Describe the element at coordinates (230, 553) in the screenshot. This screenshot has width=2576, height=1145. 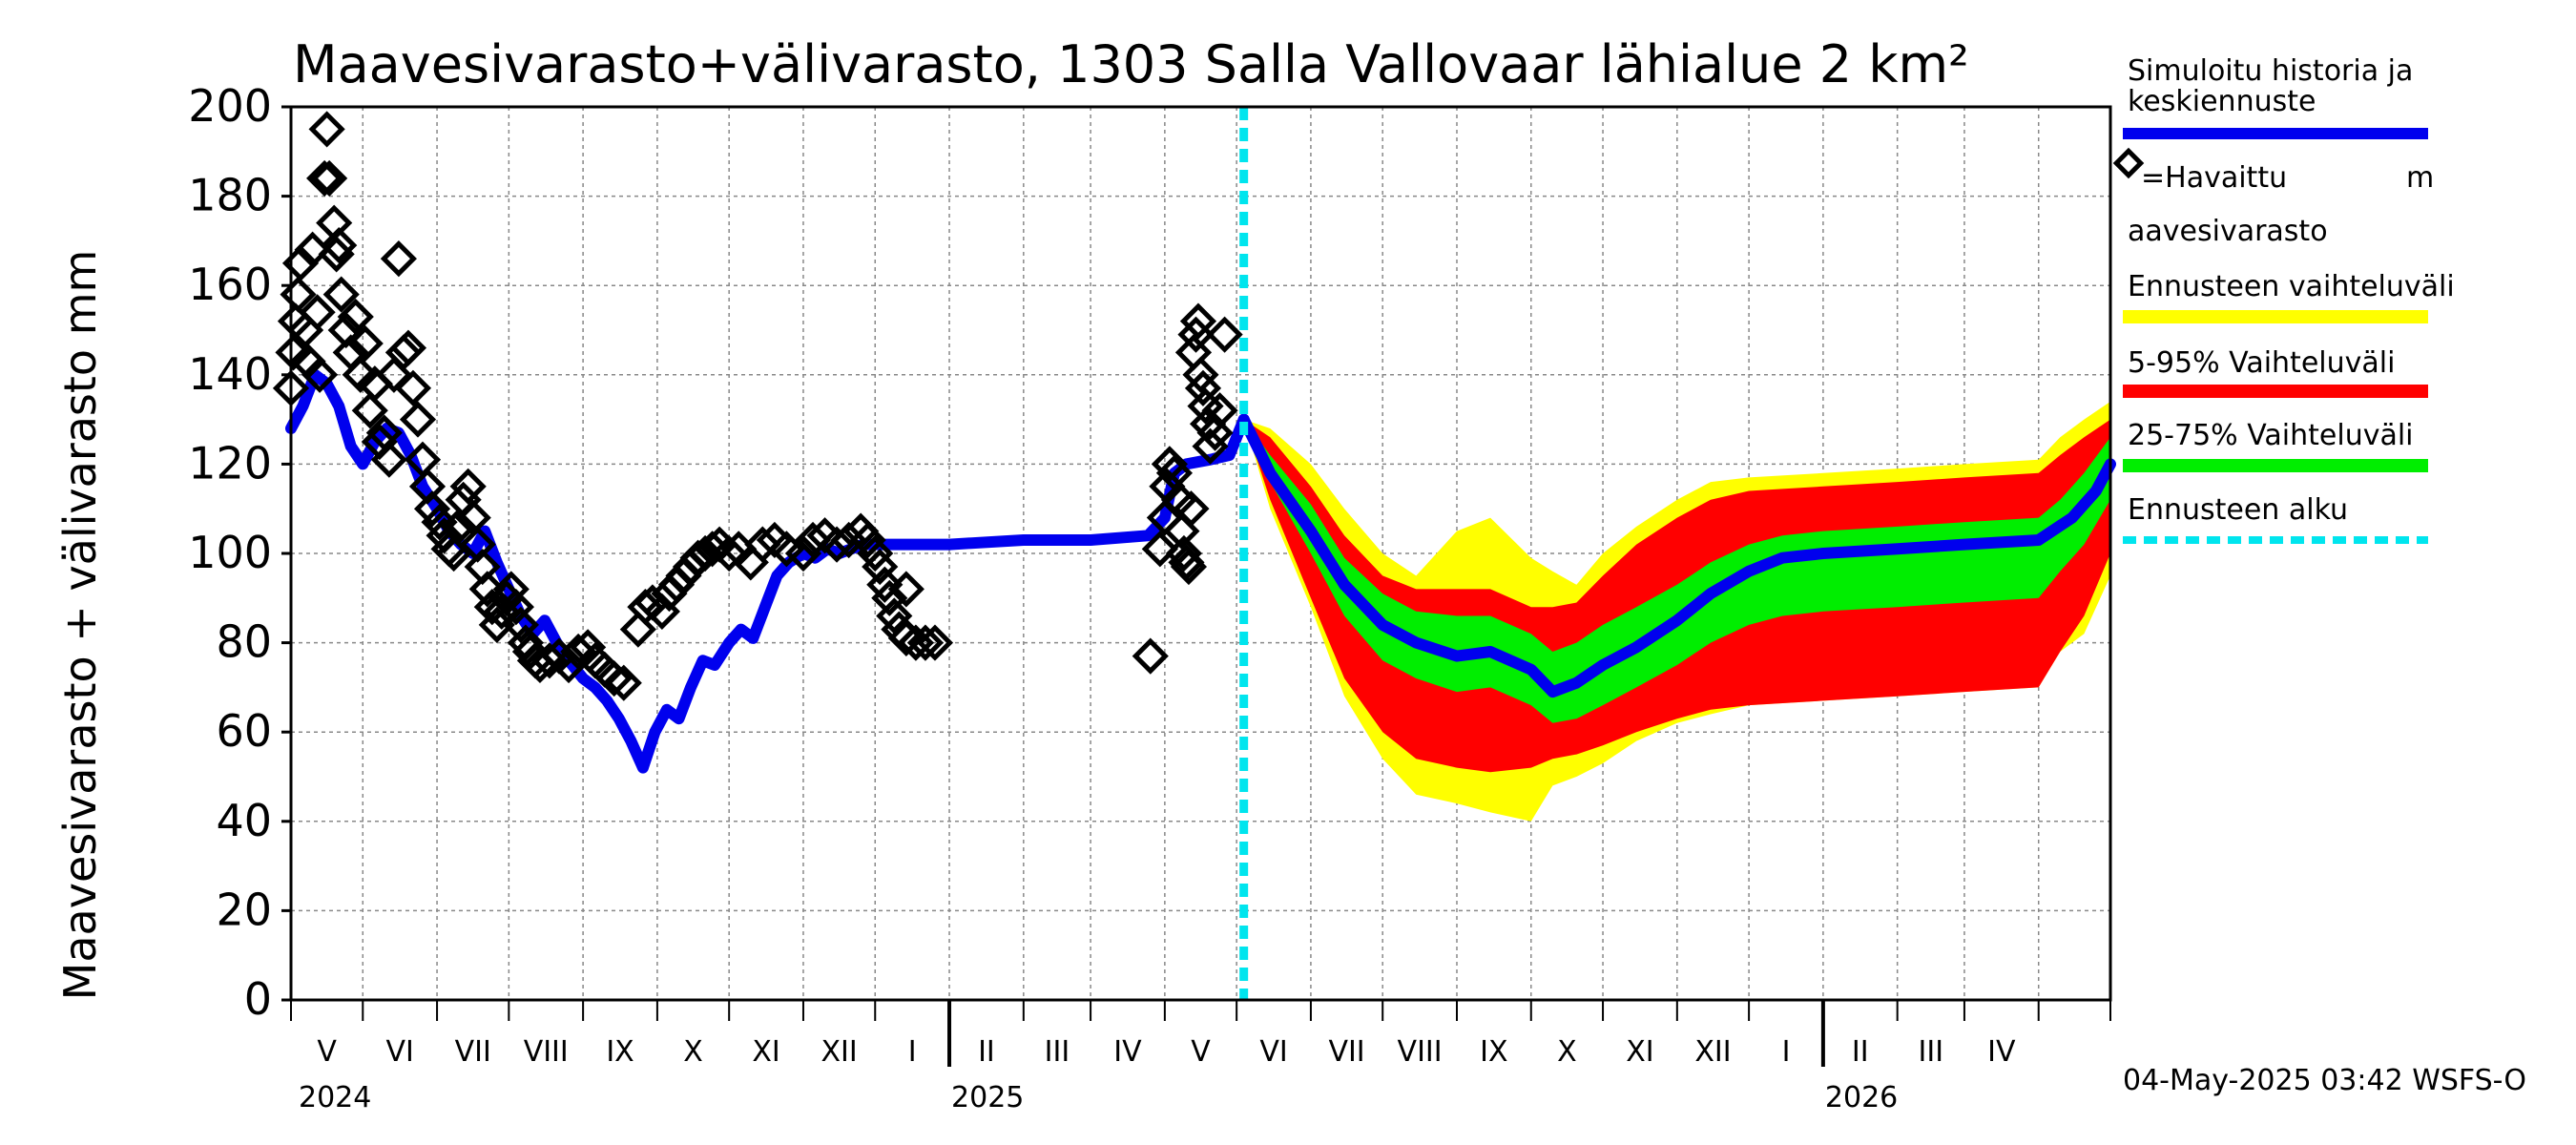
I see `y-tick-label: 100` at that location.